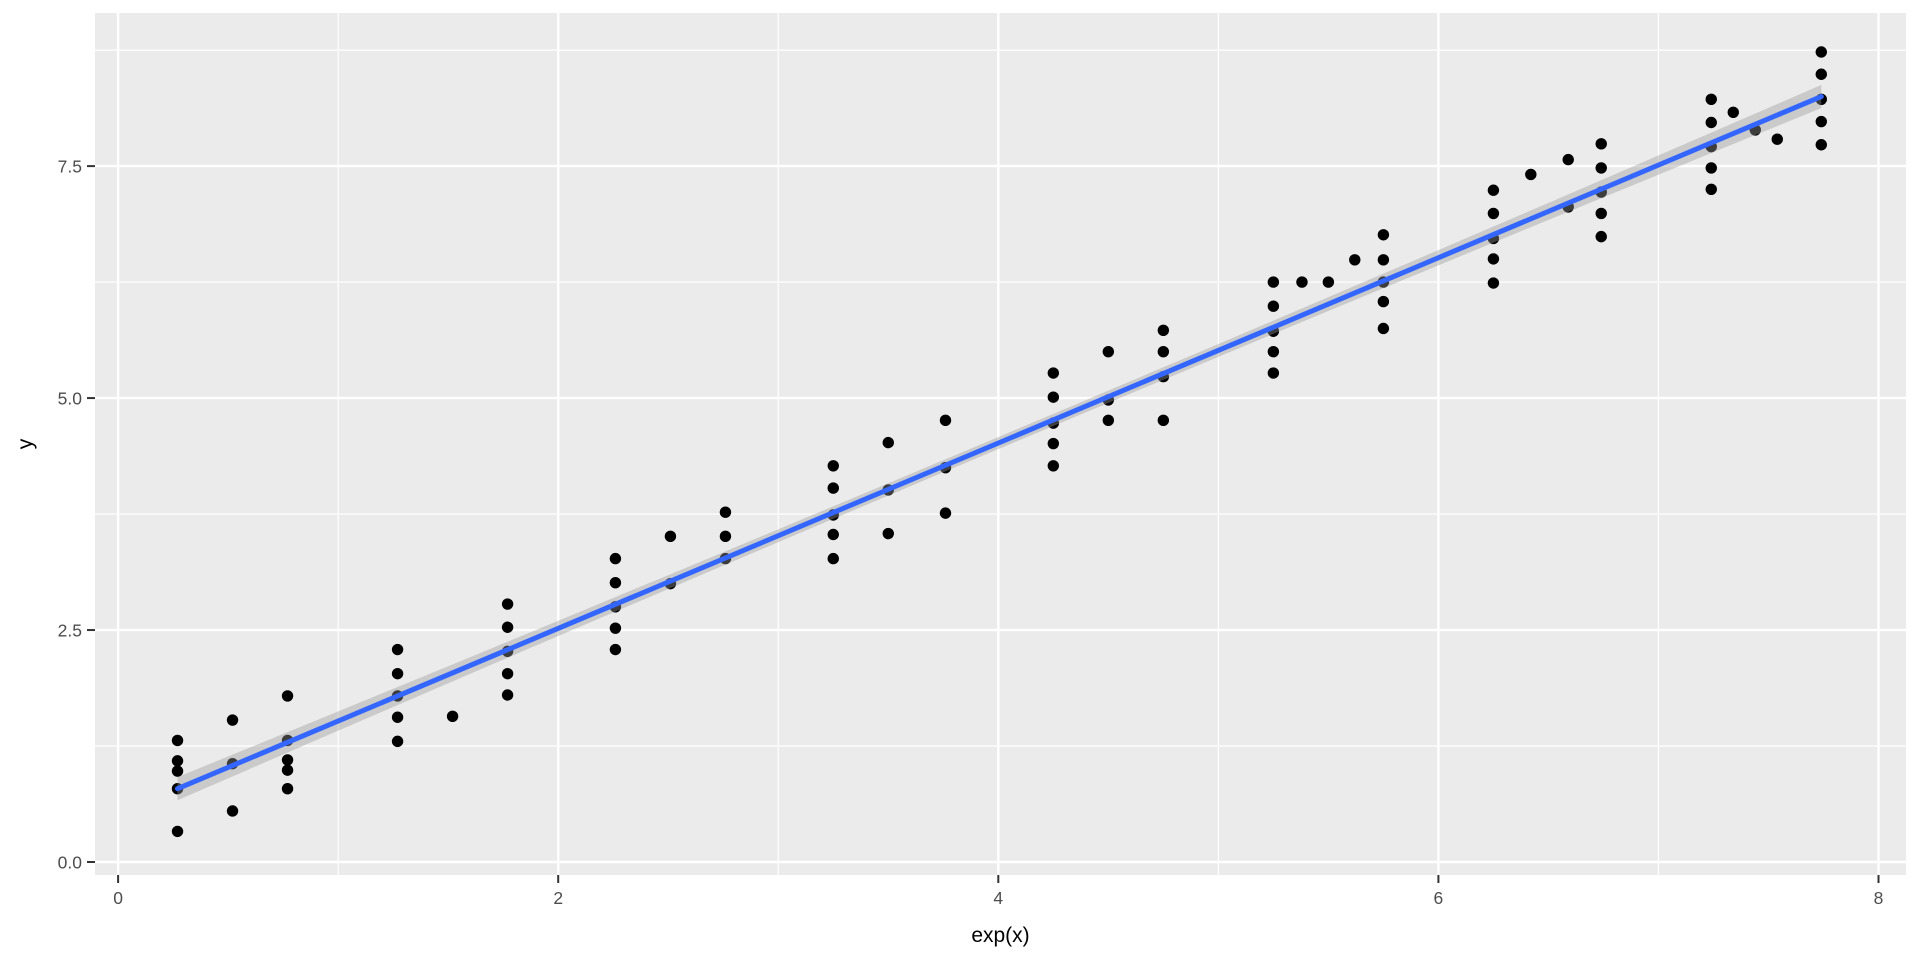 The height and width of the screenshot is (960, 1920). Describe the element at coordinates (1439, 898) in the screenshot. I see `x-tick-label: 6` at that location.